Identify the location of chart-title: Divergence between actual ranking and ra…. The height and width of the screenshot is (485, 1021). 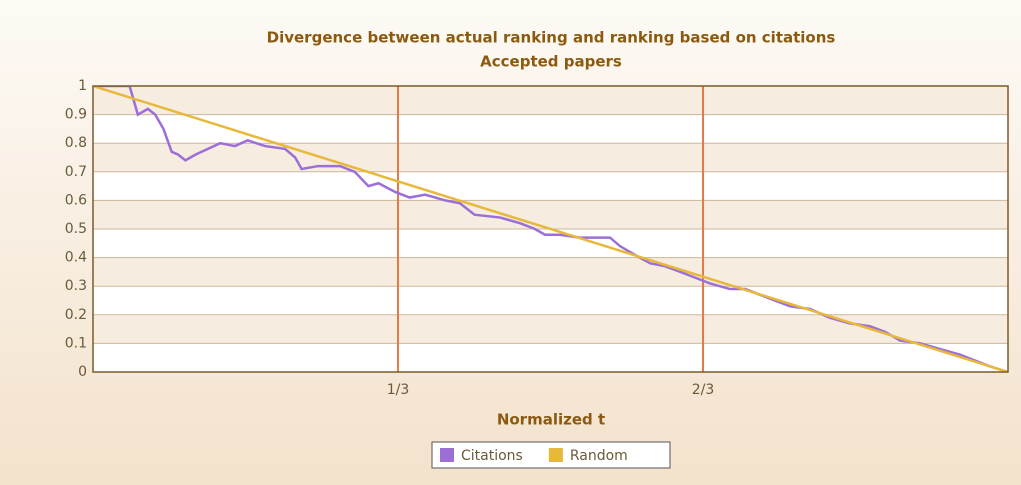
(551, 38).